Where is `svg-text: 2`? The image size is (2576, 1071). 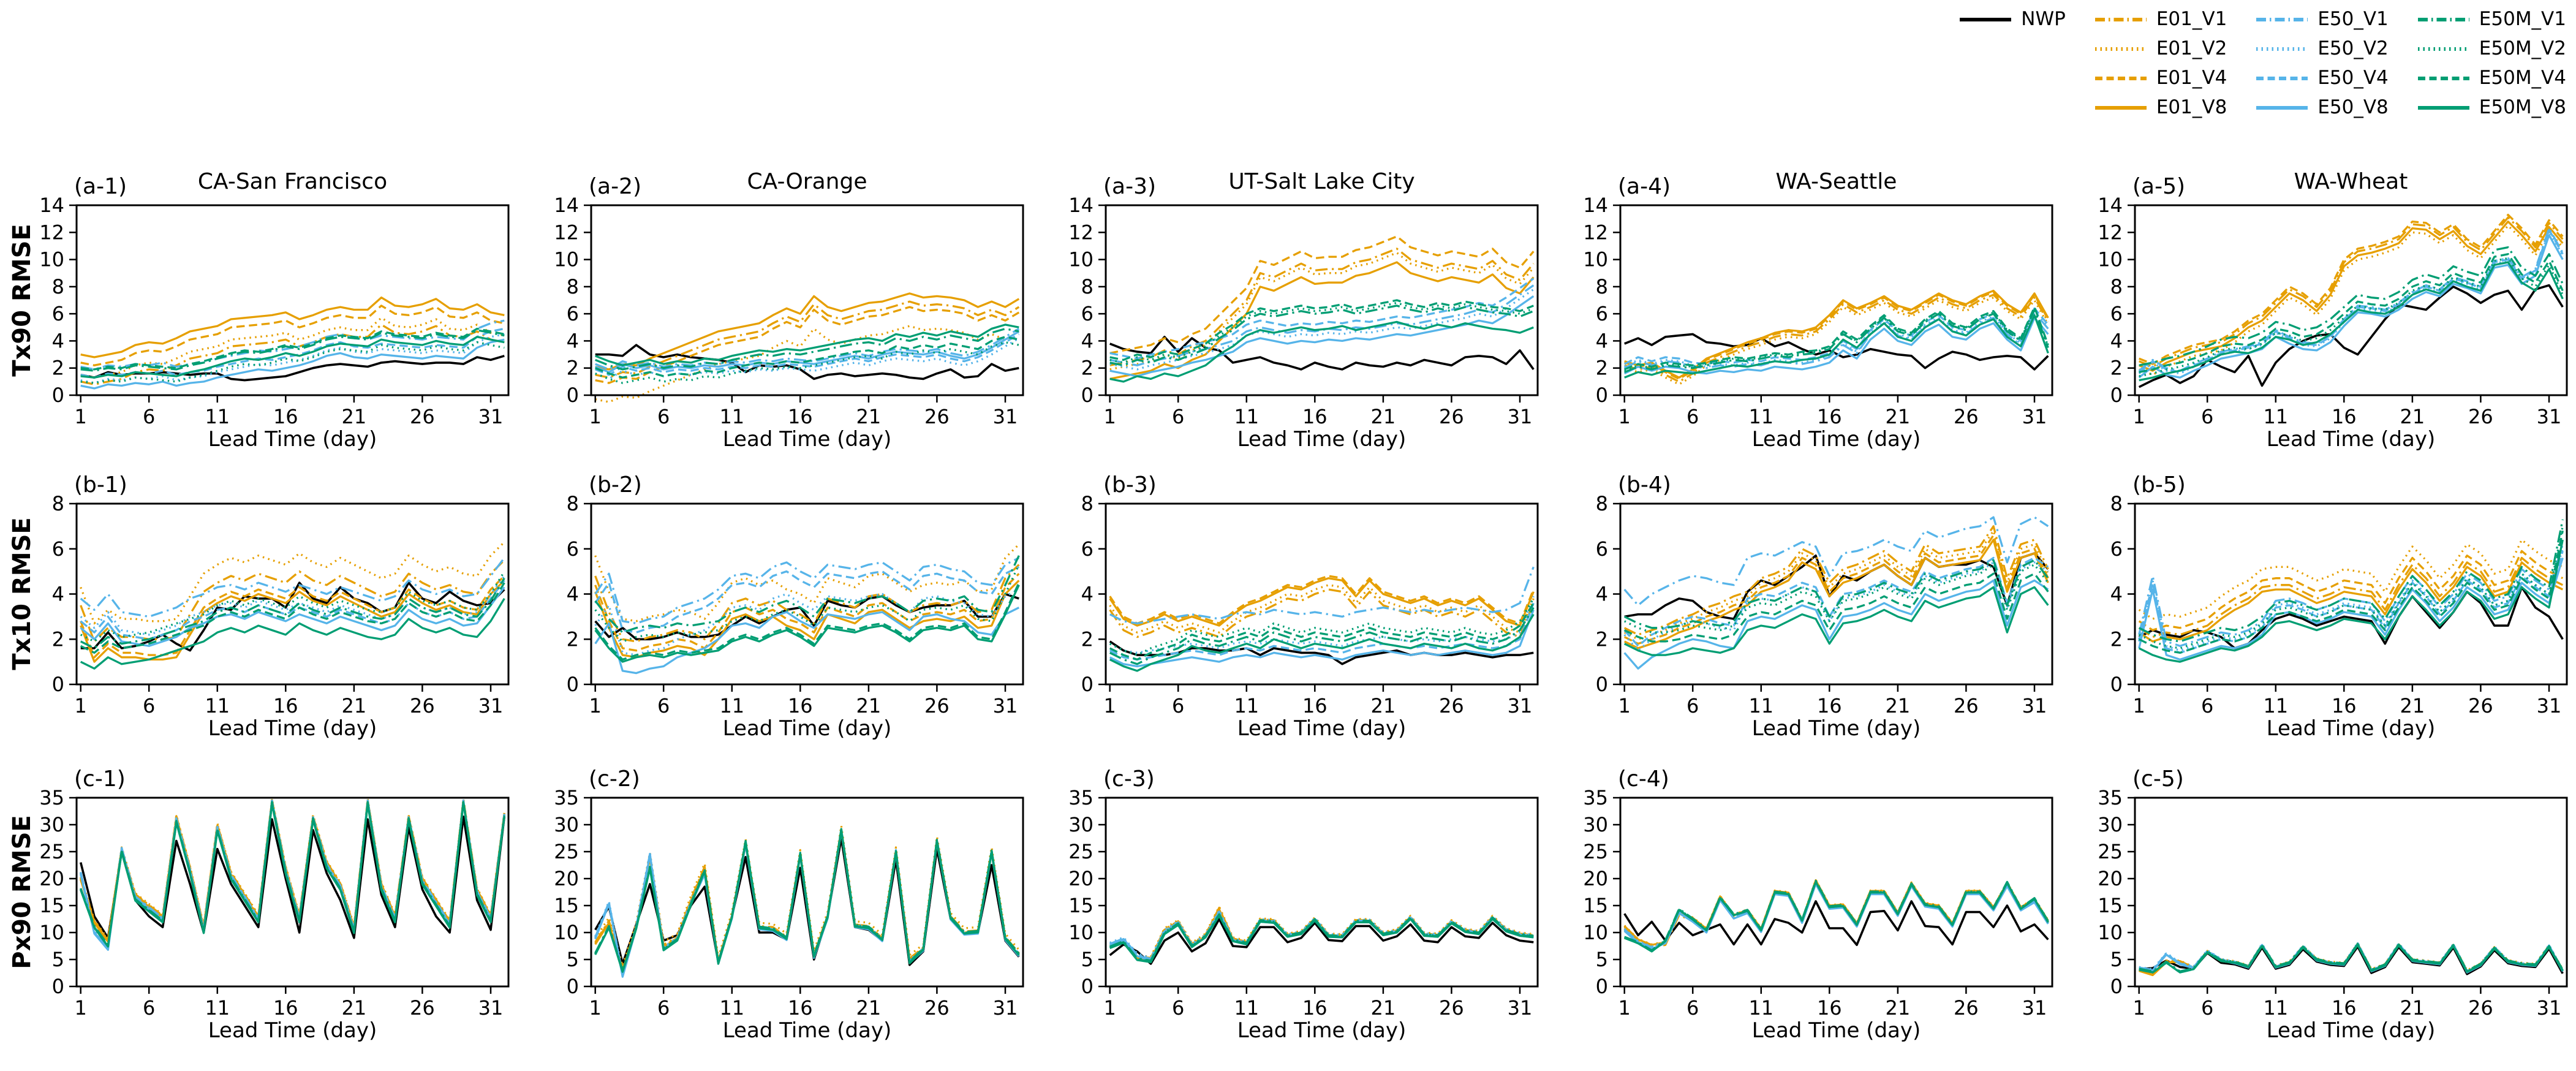 svg-text: 2 is located at coordinates (58, 639).